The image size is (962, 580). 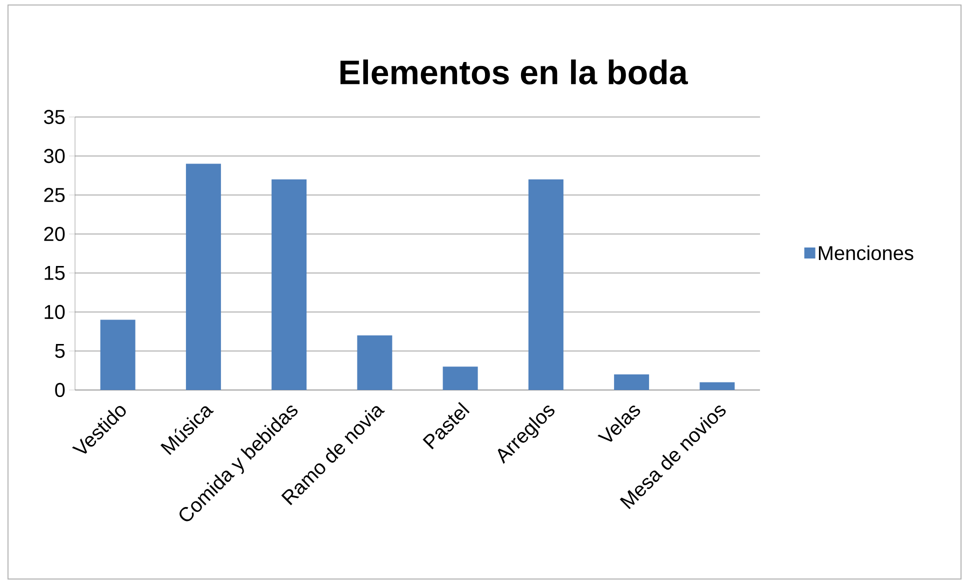 What do you see at coordinates (54, 195) in the screenshot?
I see `y-tick-label: 25` at bounding box center [54, 195].